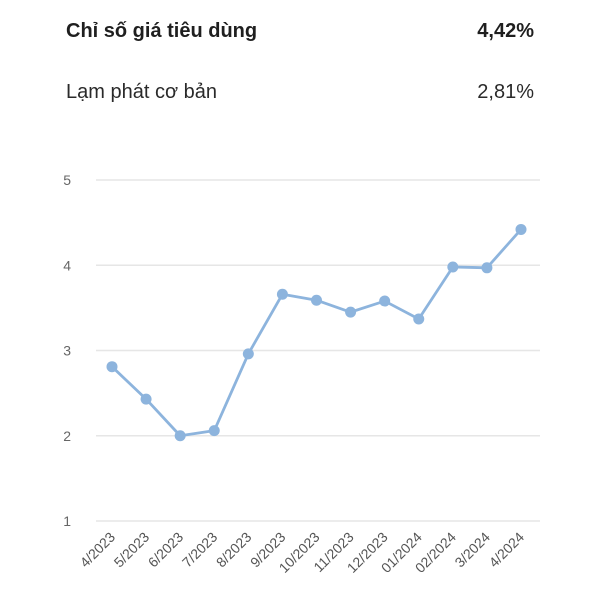 This screenshot has width=600, height=600. Describe the element at coordinates (505, 31) in the screenshot. I see `cpi-value: 4,42%` at that location.